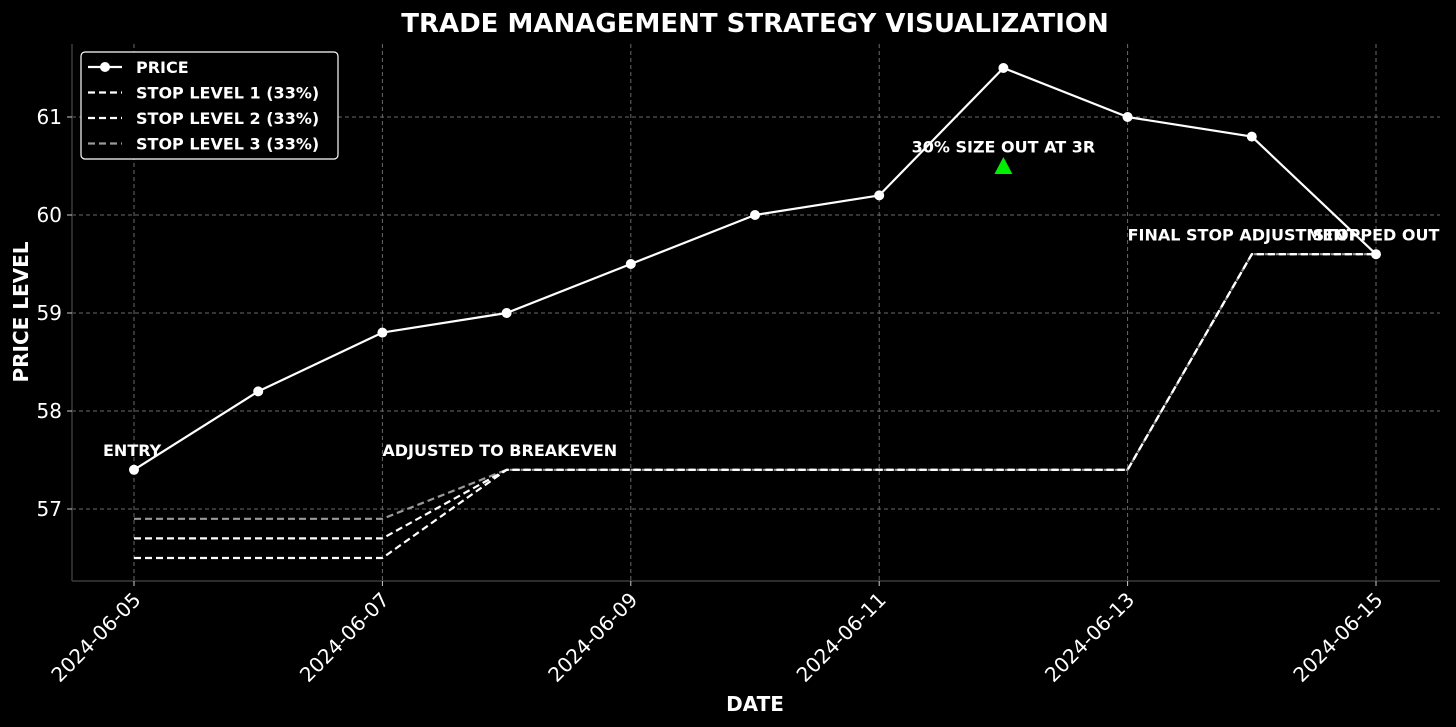 Image resolution: width=1456 pixels, height=727 pixels. What do you see at coordinates (49, 117) in the screenshot?
I see `y-tick-label: 61` at bounding box center [49, 117].